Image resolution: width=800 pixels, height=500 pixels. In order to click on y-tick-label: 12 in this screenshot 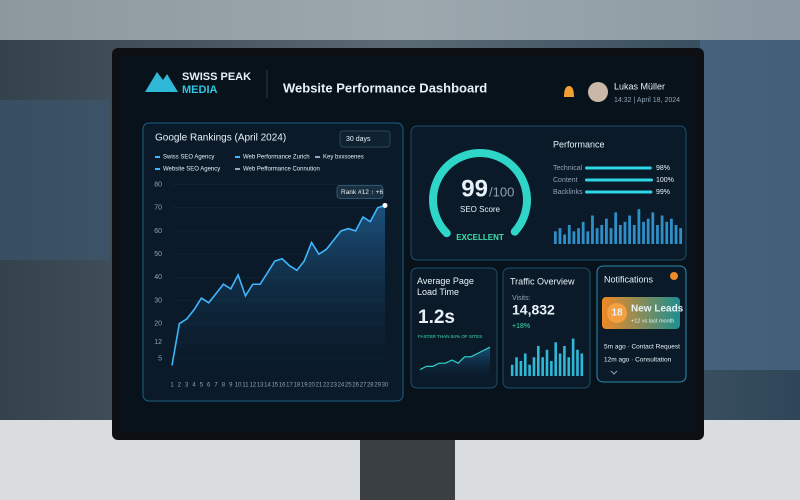, I will do `click(158, 342)`.